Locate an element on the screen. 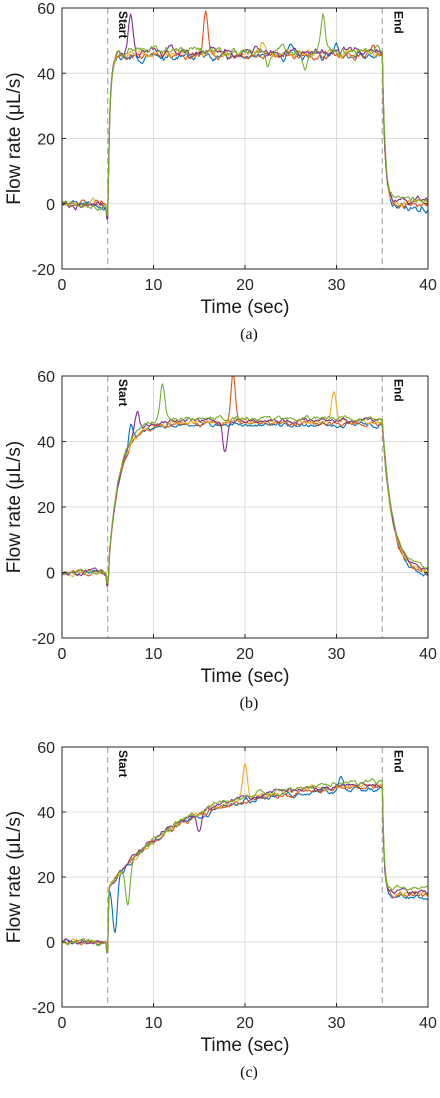 This screenshot has height=1098, width=440. panel-caption: (a) is located at coordinates (249, 334).